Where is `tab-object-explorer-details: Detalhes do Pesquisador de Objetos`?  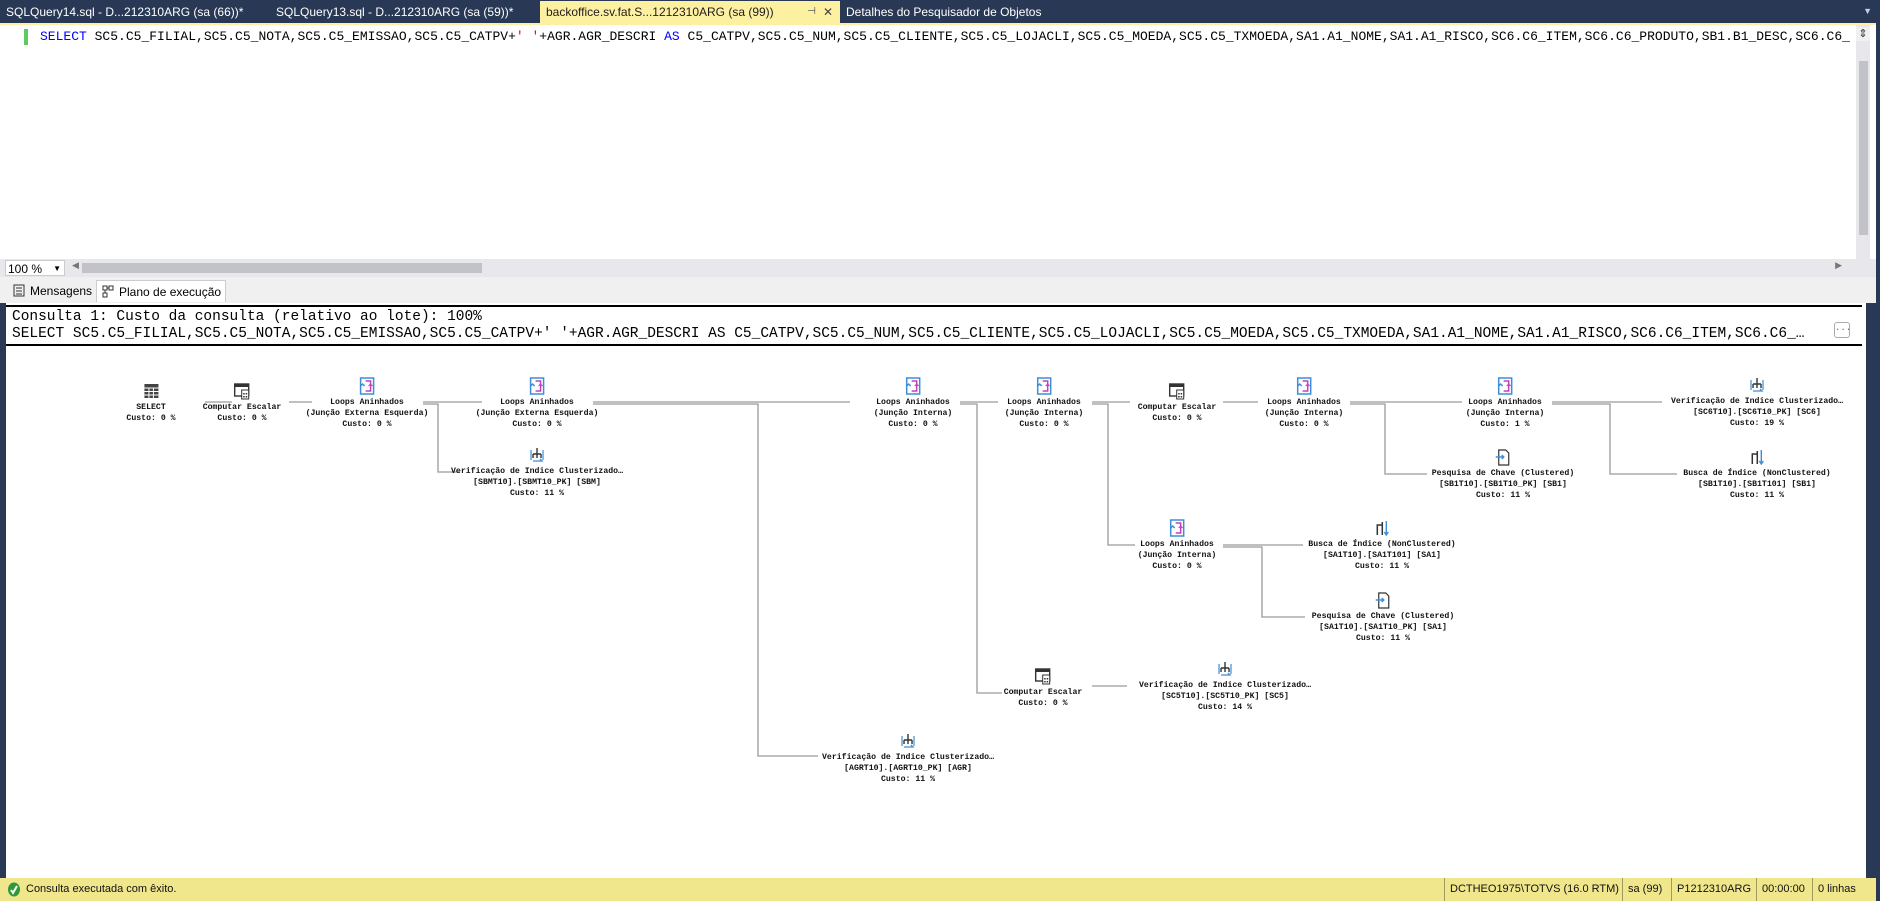 tab-object-explorer-details: Detalhes do Pesquisador de Objetos is located at coordinates (960, 12).